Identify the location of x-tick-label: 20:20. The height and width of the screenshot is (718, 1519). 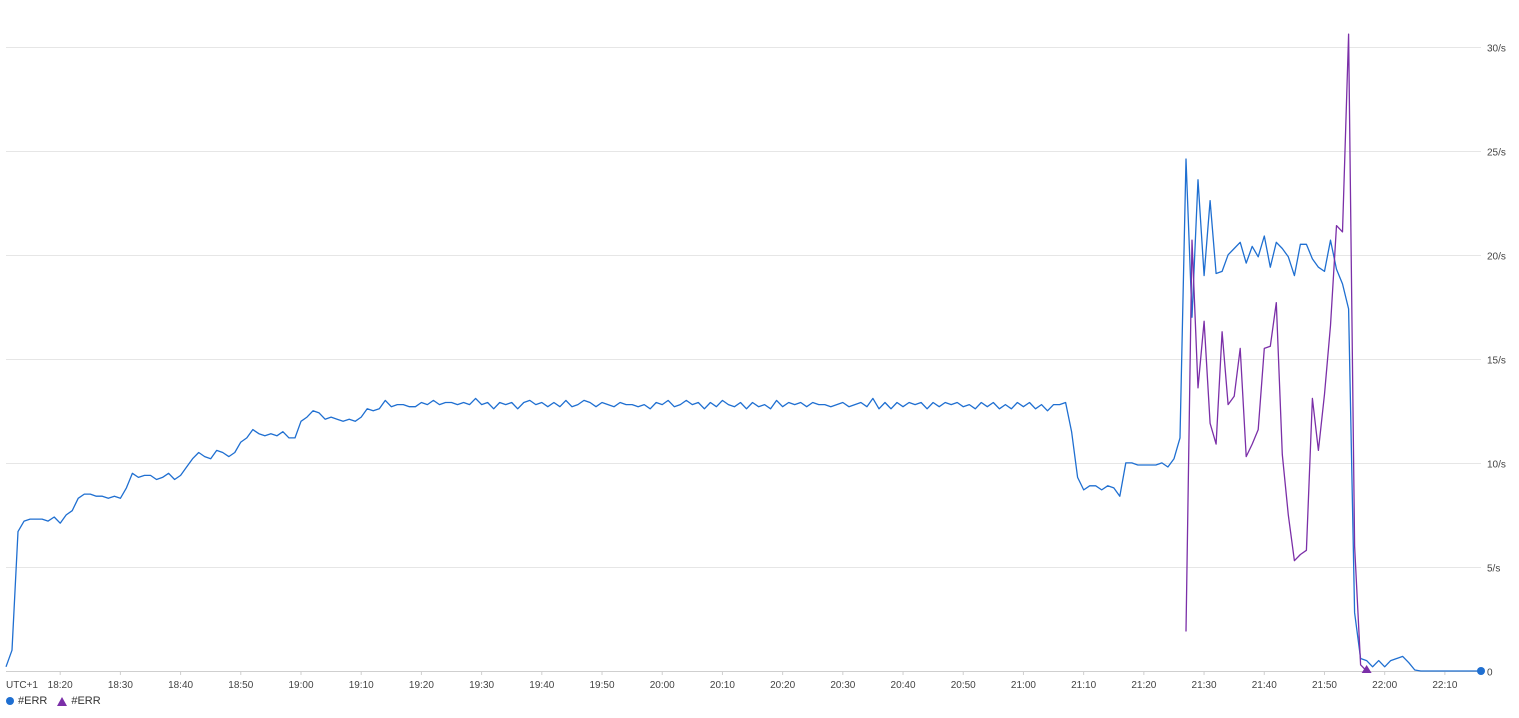
(782, 685).